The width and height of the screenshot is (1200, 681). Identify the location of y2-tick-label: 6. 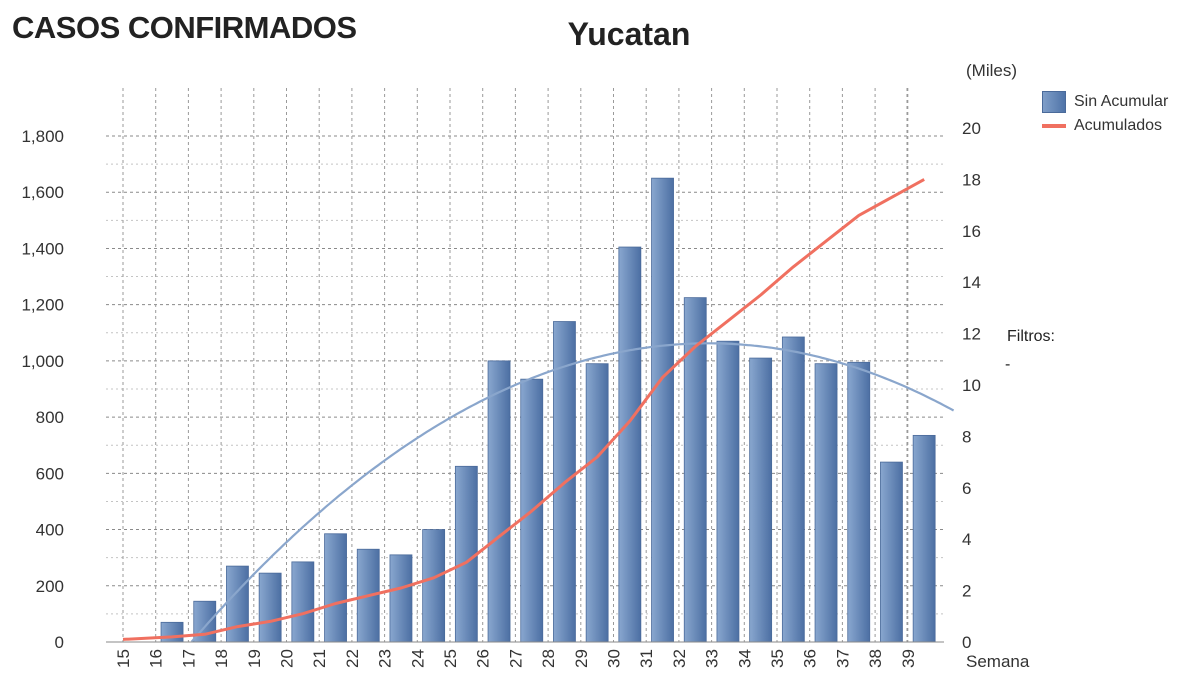
(966, 488).